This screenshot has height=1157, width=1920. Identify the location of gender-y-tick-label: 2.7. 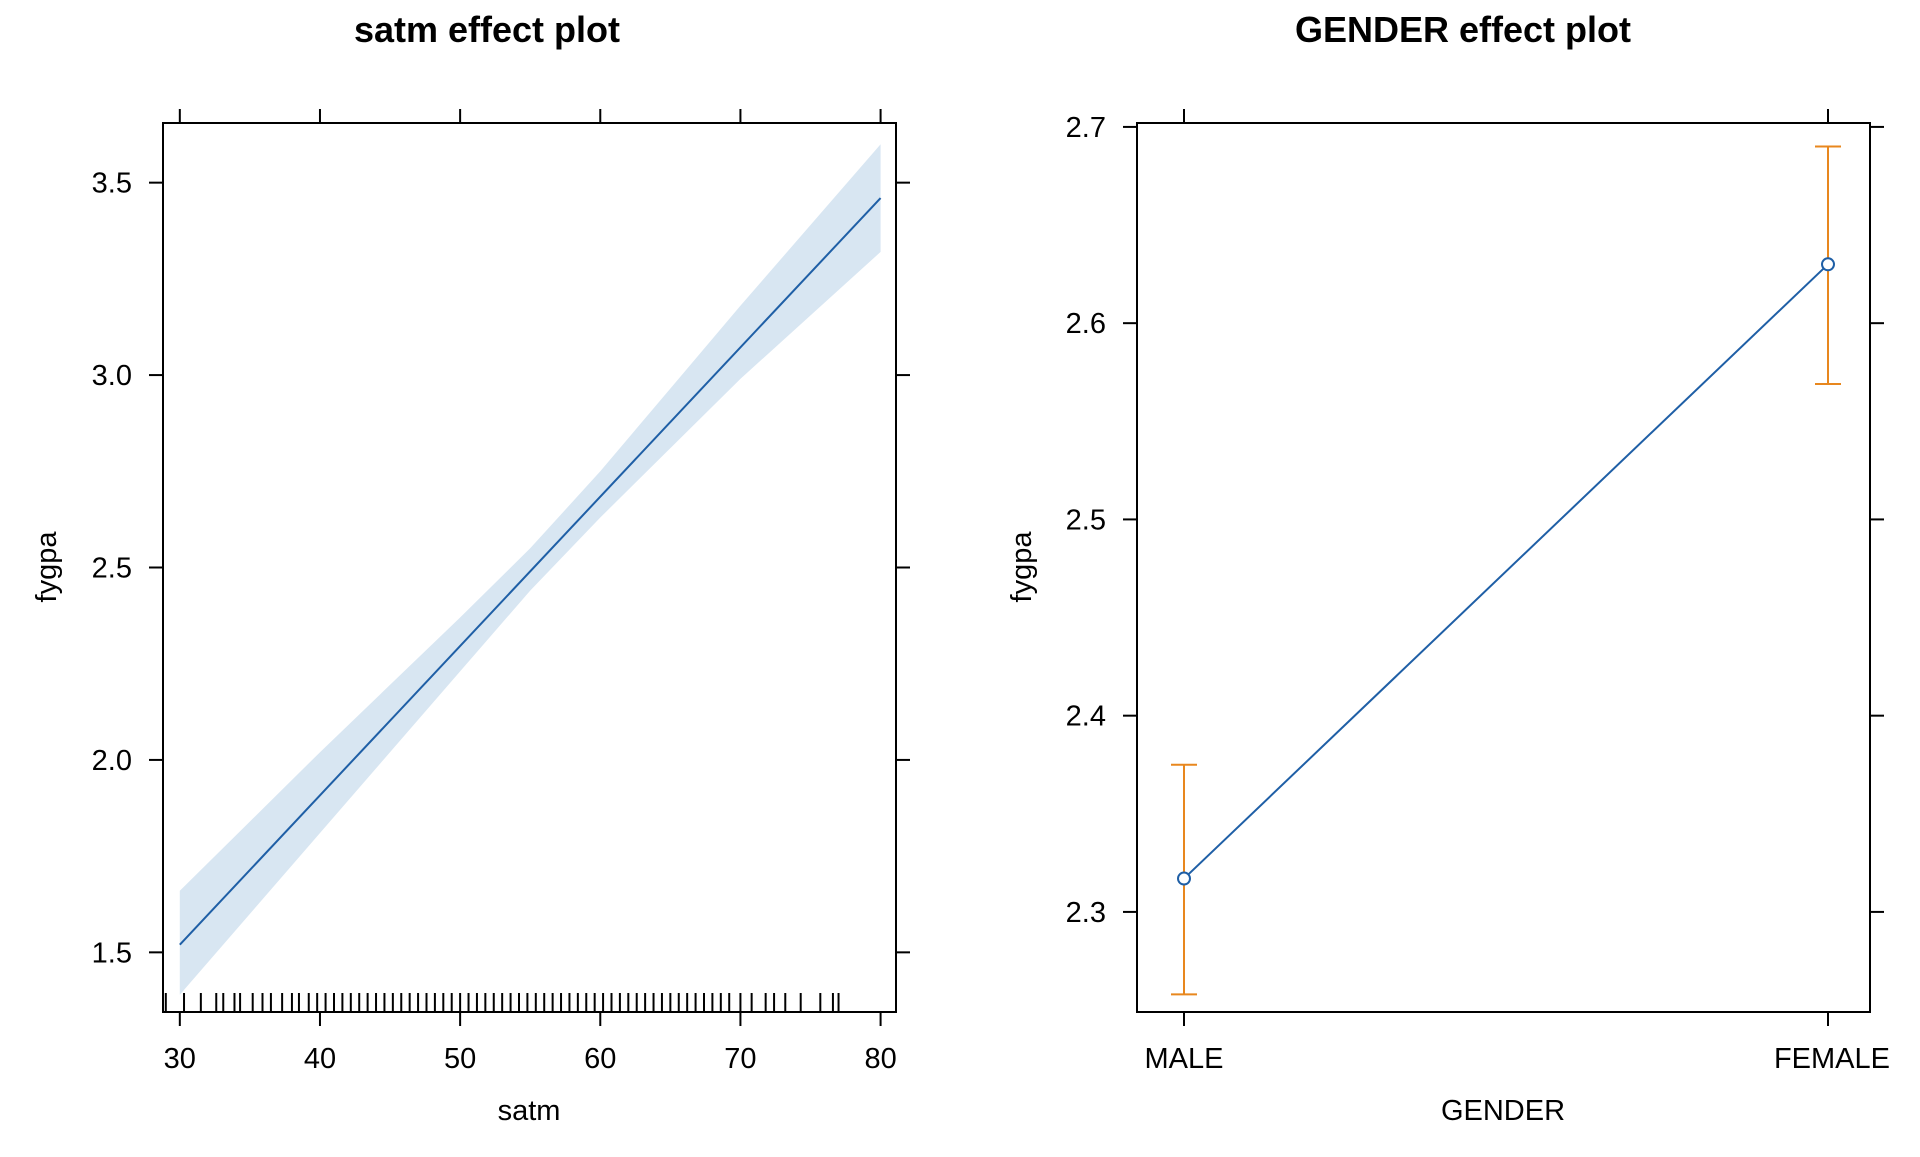
(1086, 128).